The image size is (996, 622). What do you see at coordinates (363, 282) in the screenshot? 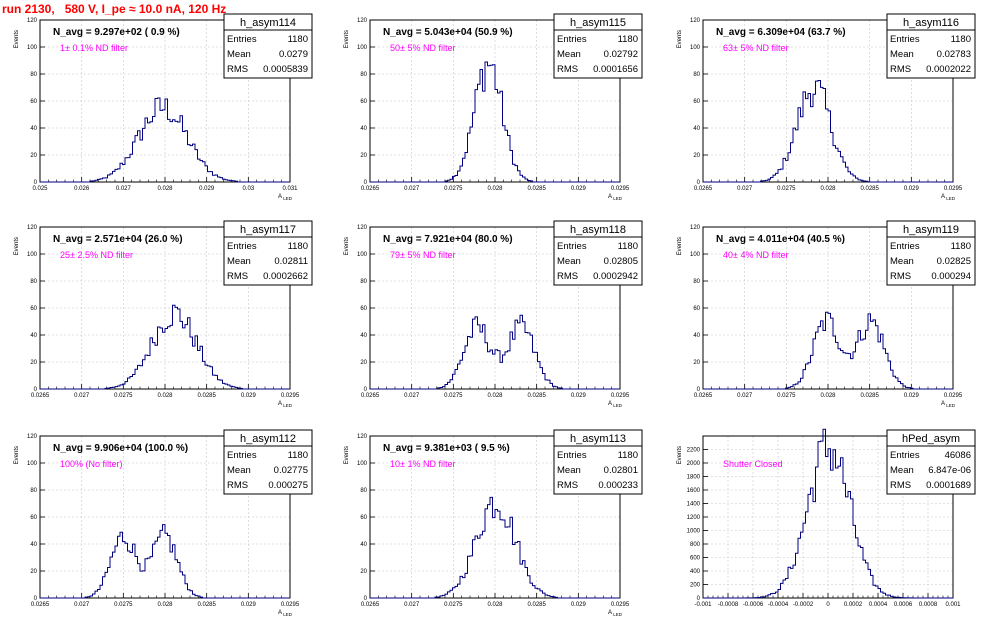
I see `y-tick-label: 80` at bounding box center [363, 282].